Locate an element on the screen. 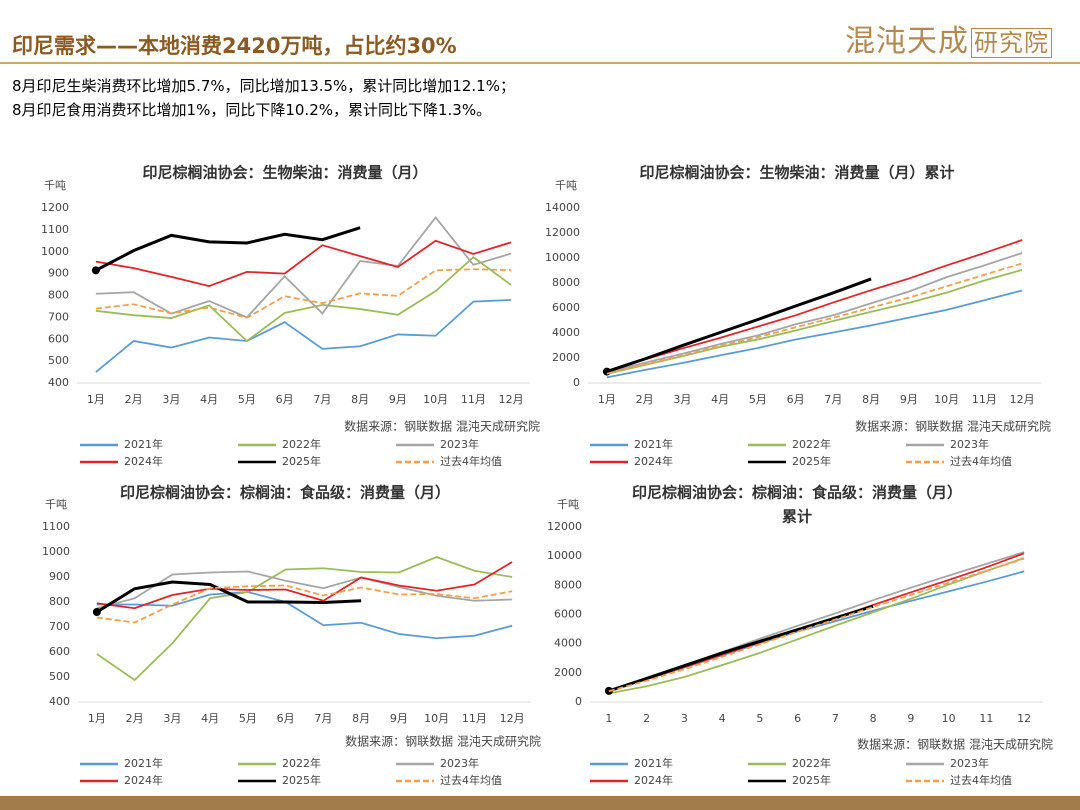  x-tick-label: 5 is located at coordinates (759, 718).